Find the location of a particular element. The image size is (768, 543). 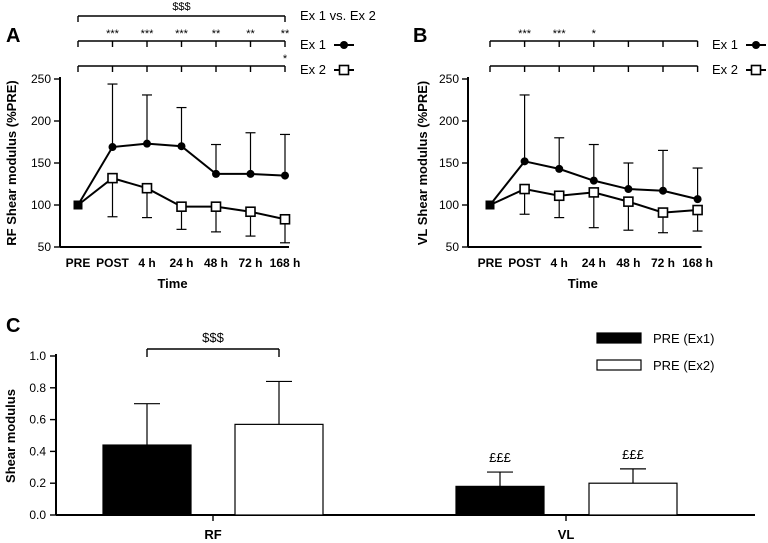

x-tick-label: RF is located at coordinates (212, 534).